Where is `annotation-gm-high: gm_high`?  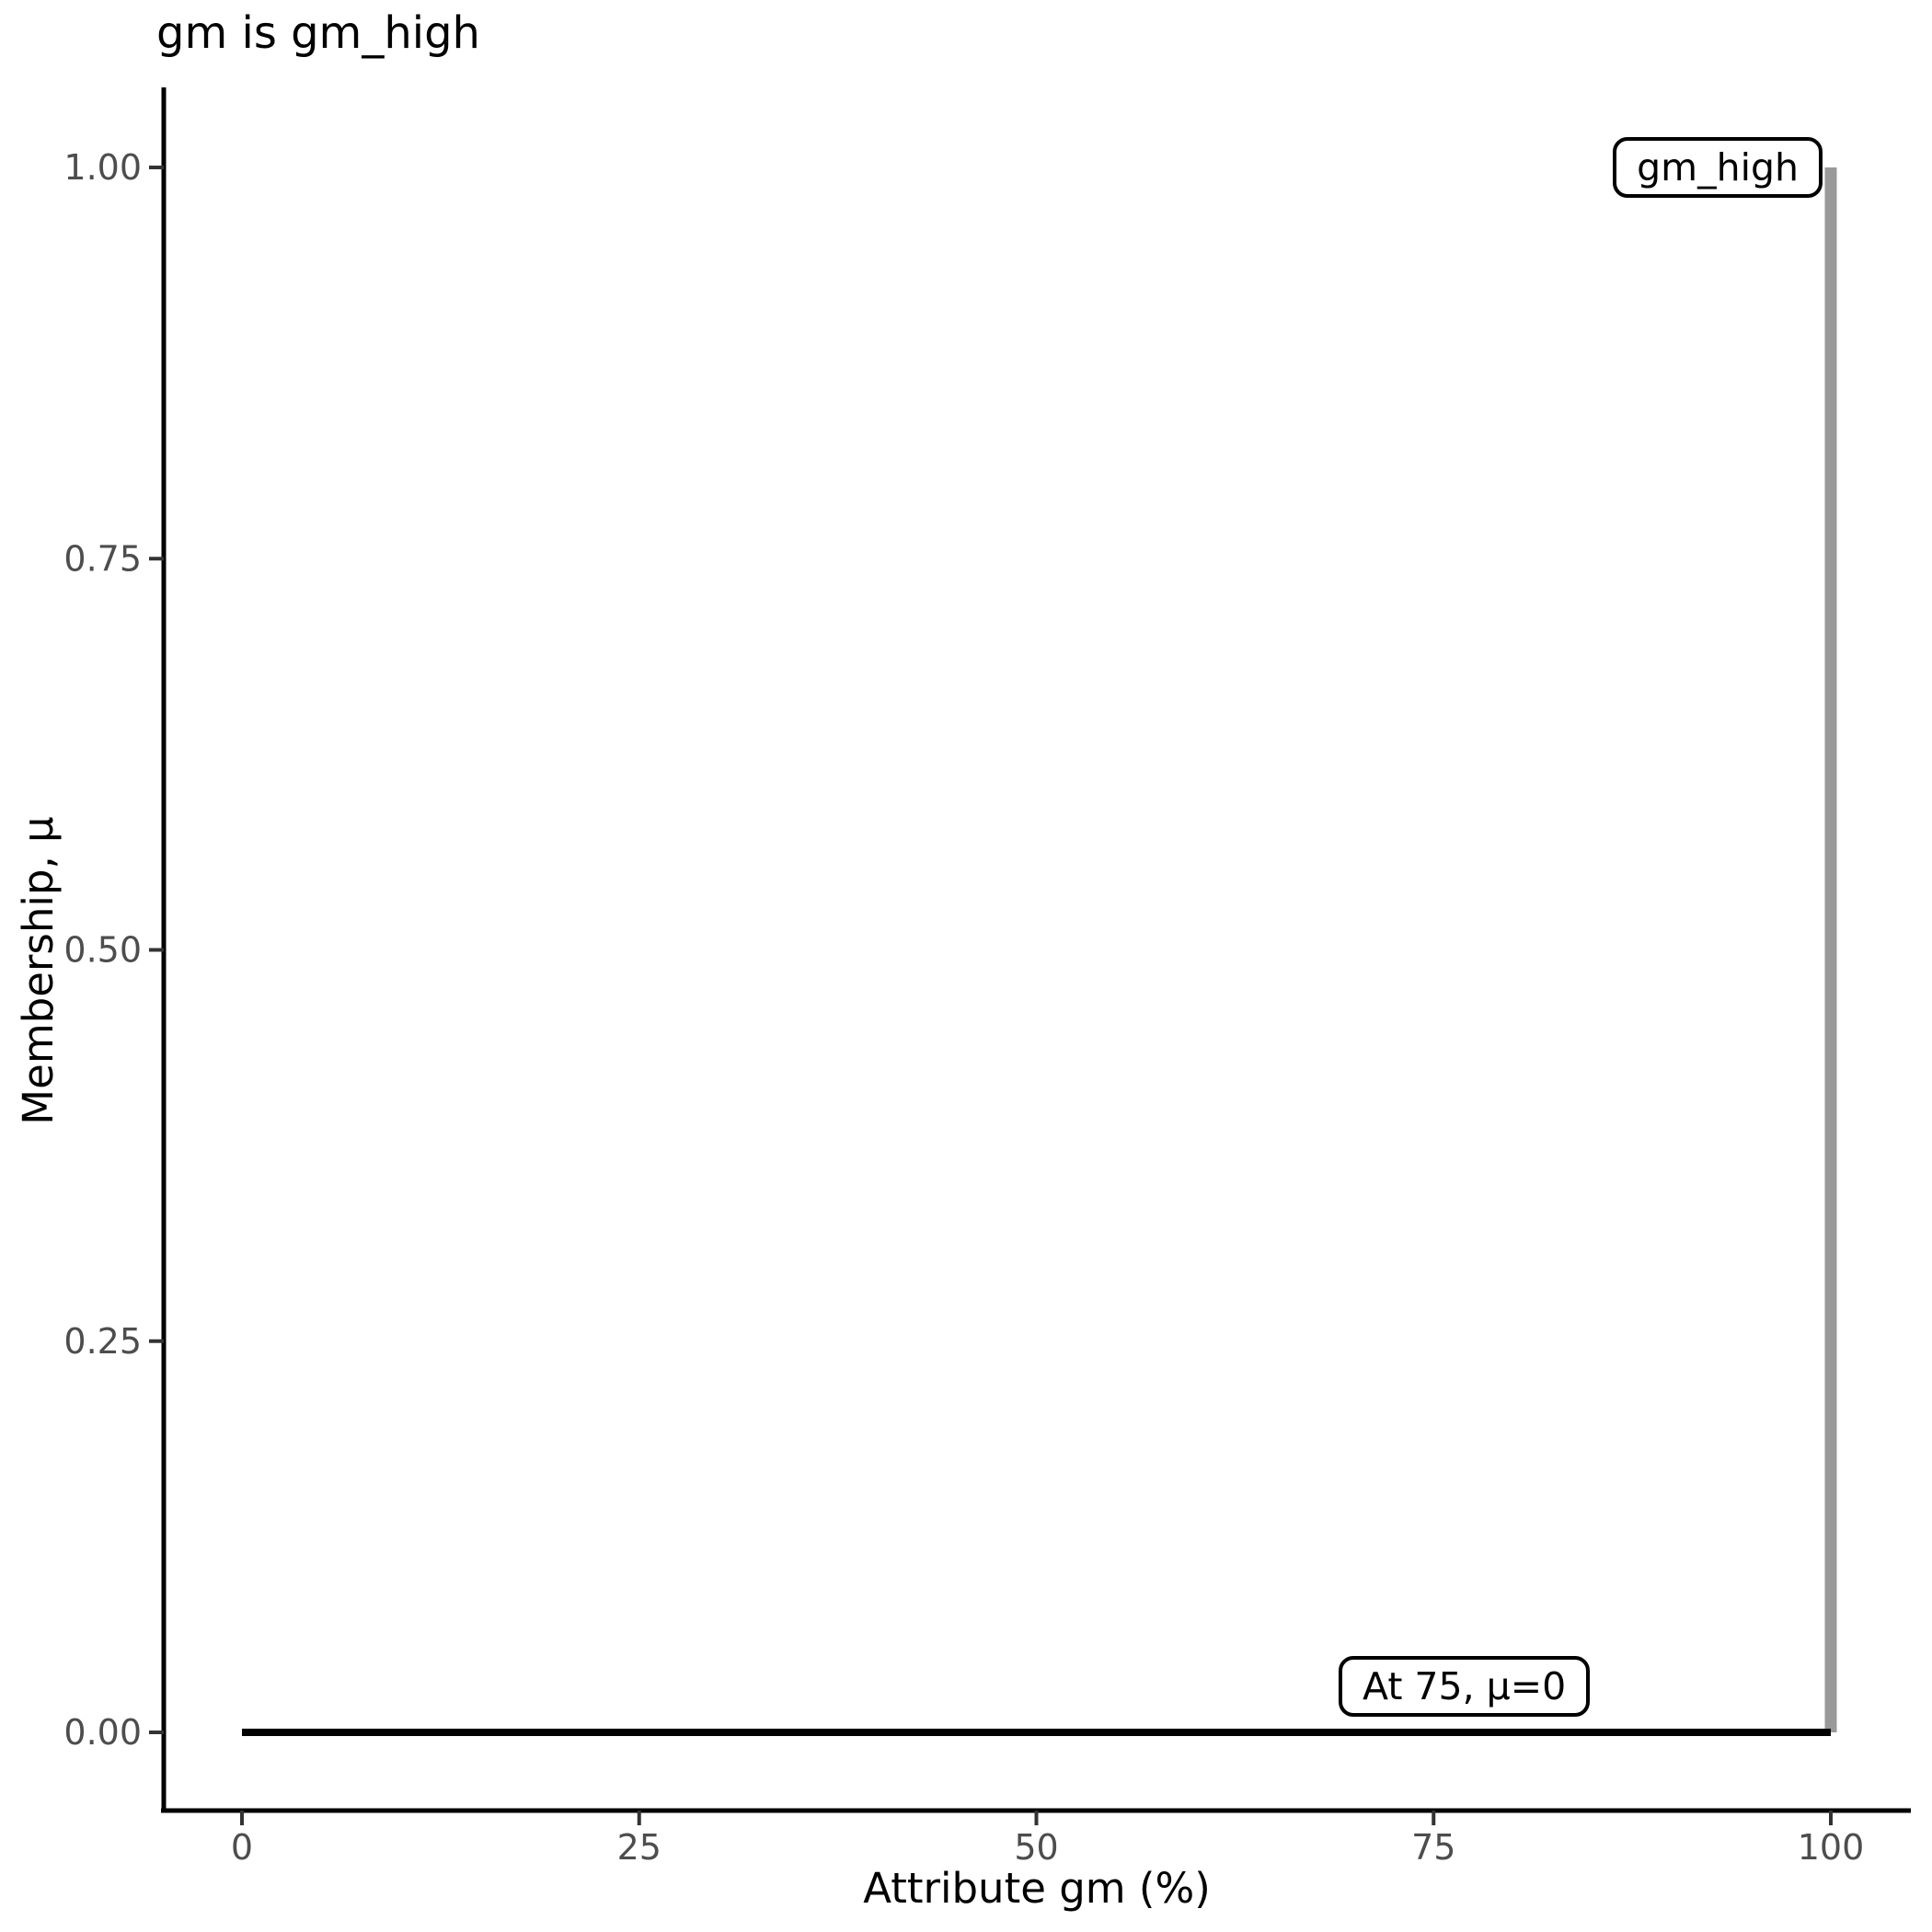 annotation-gm-high: gm_high is located at coordinates (1718, 167).